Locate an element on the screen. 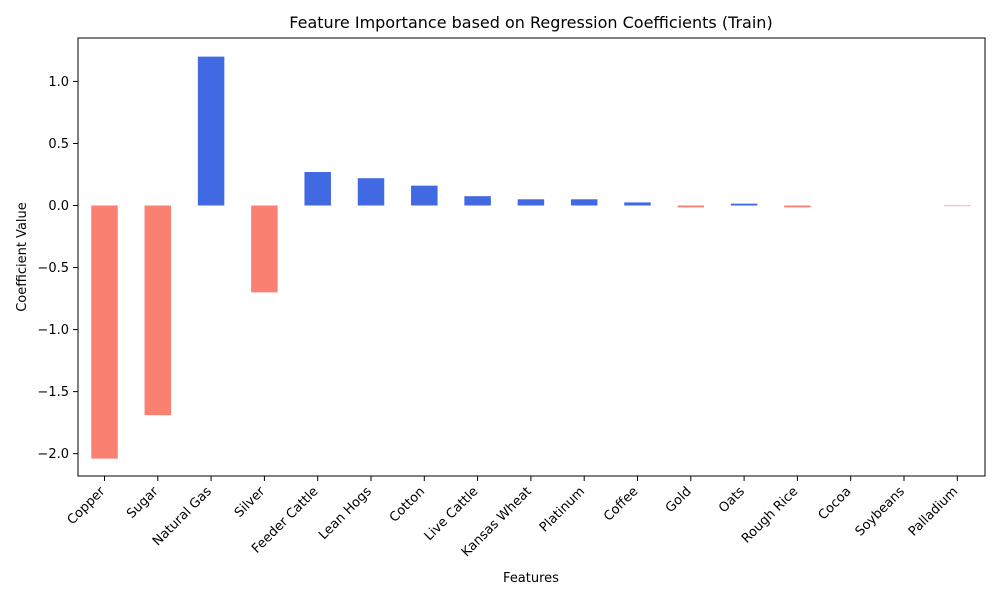 This screenshot has height=600, width=1000. x-tick-label-lean-hogs: Lean Hogs is located at coordinates (345, 513).